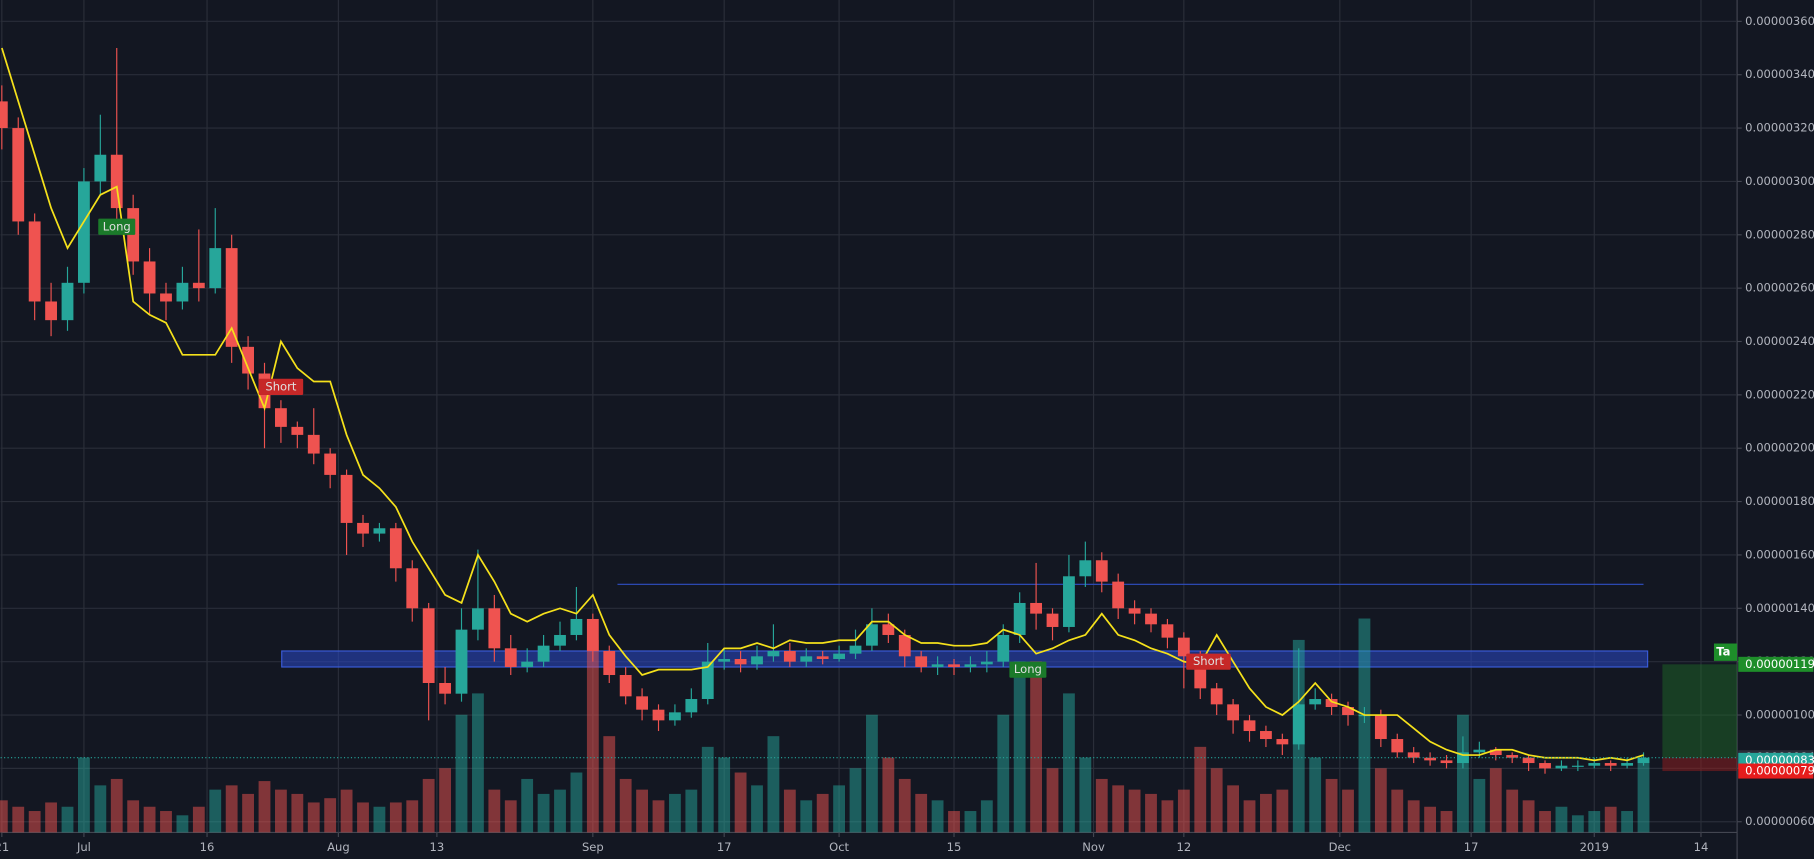 The height and width of the screenshot is (859, 1814). I want to click on y-tick-label: 0.00000340, so click(1779, 74).